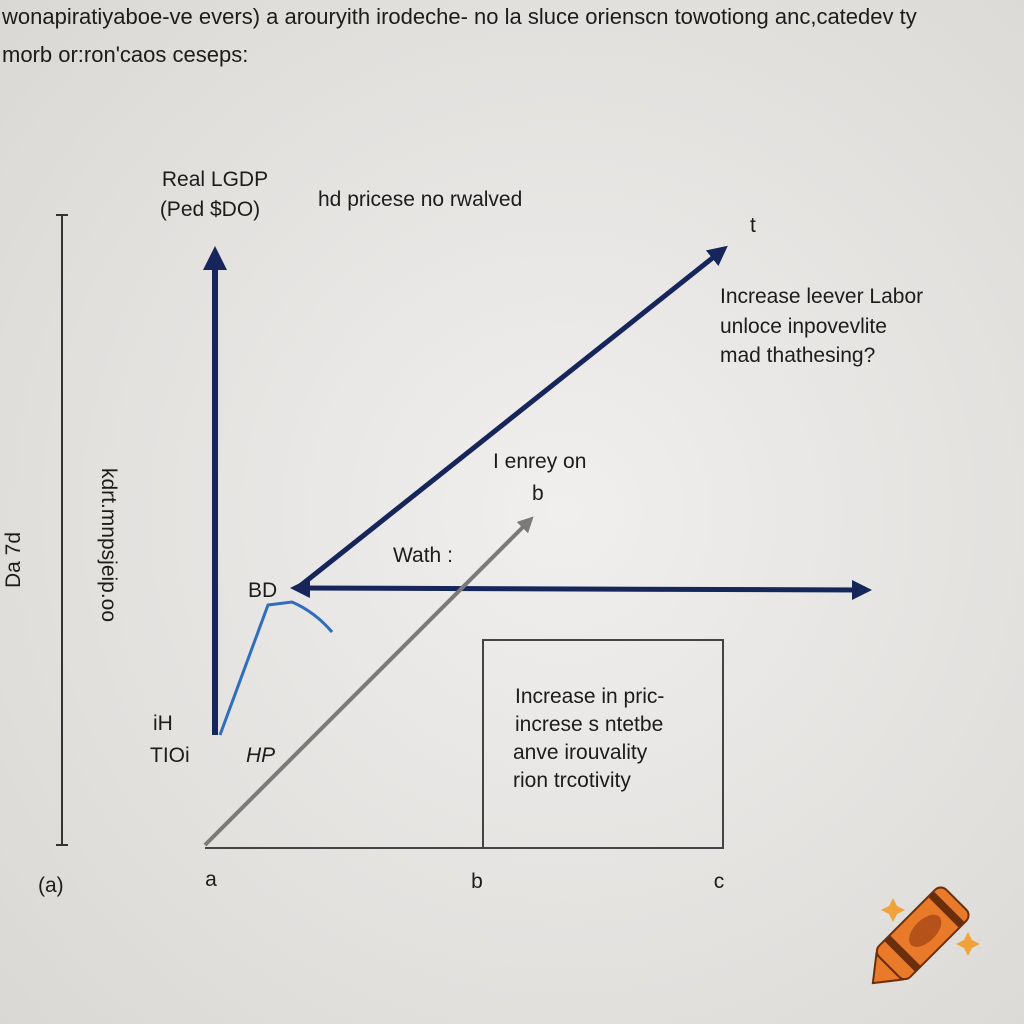 The width and height of the screenshot is (1024, 1024). I want to click on box-text: rion trcotivity, so click(572, 780).